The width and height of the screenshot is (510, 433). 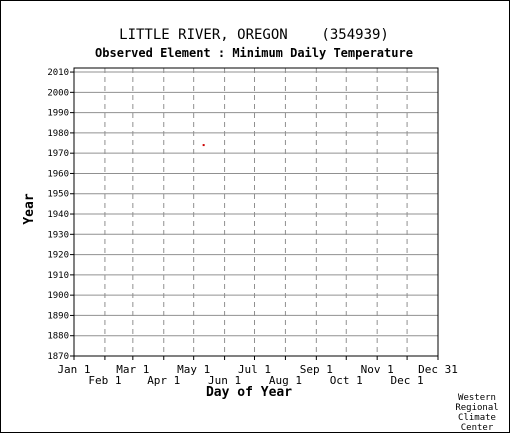 What do you see at coordinates (104, 380) in the screenshot?
I see `x-tick-label: Feb 1` at bounding box center [104, 380].